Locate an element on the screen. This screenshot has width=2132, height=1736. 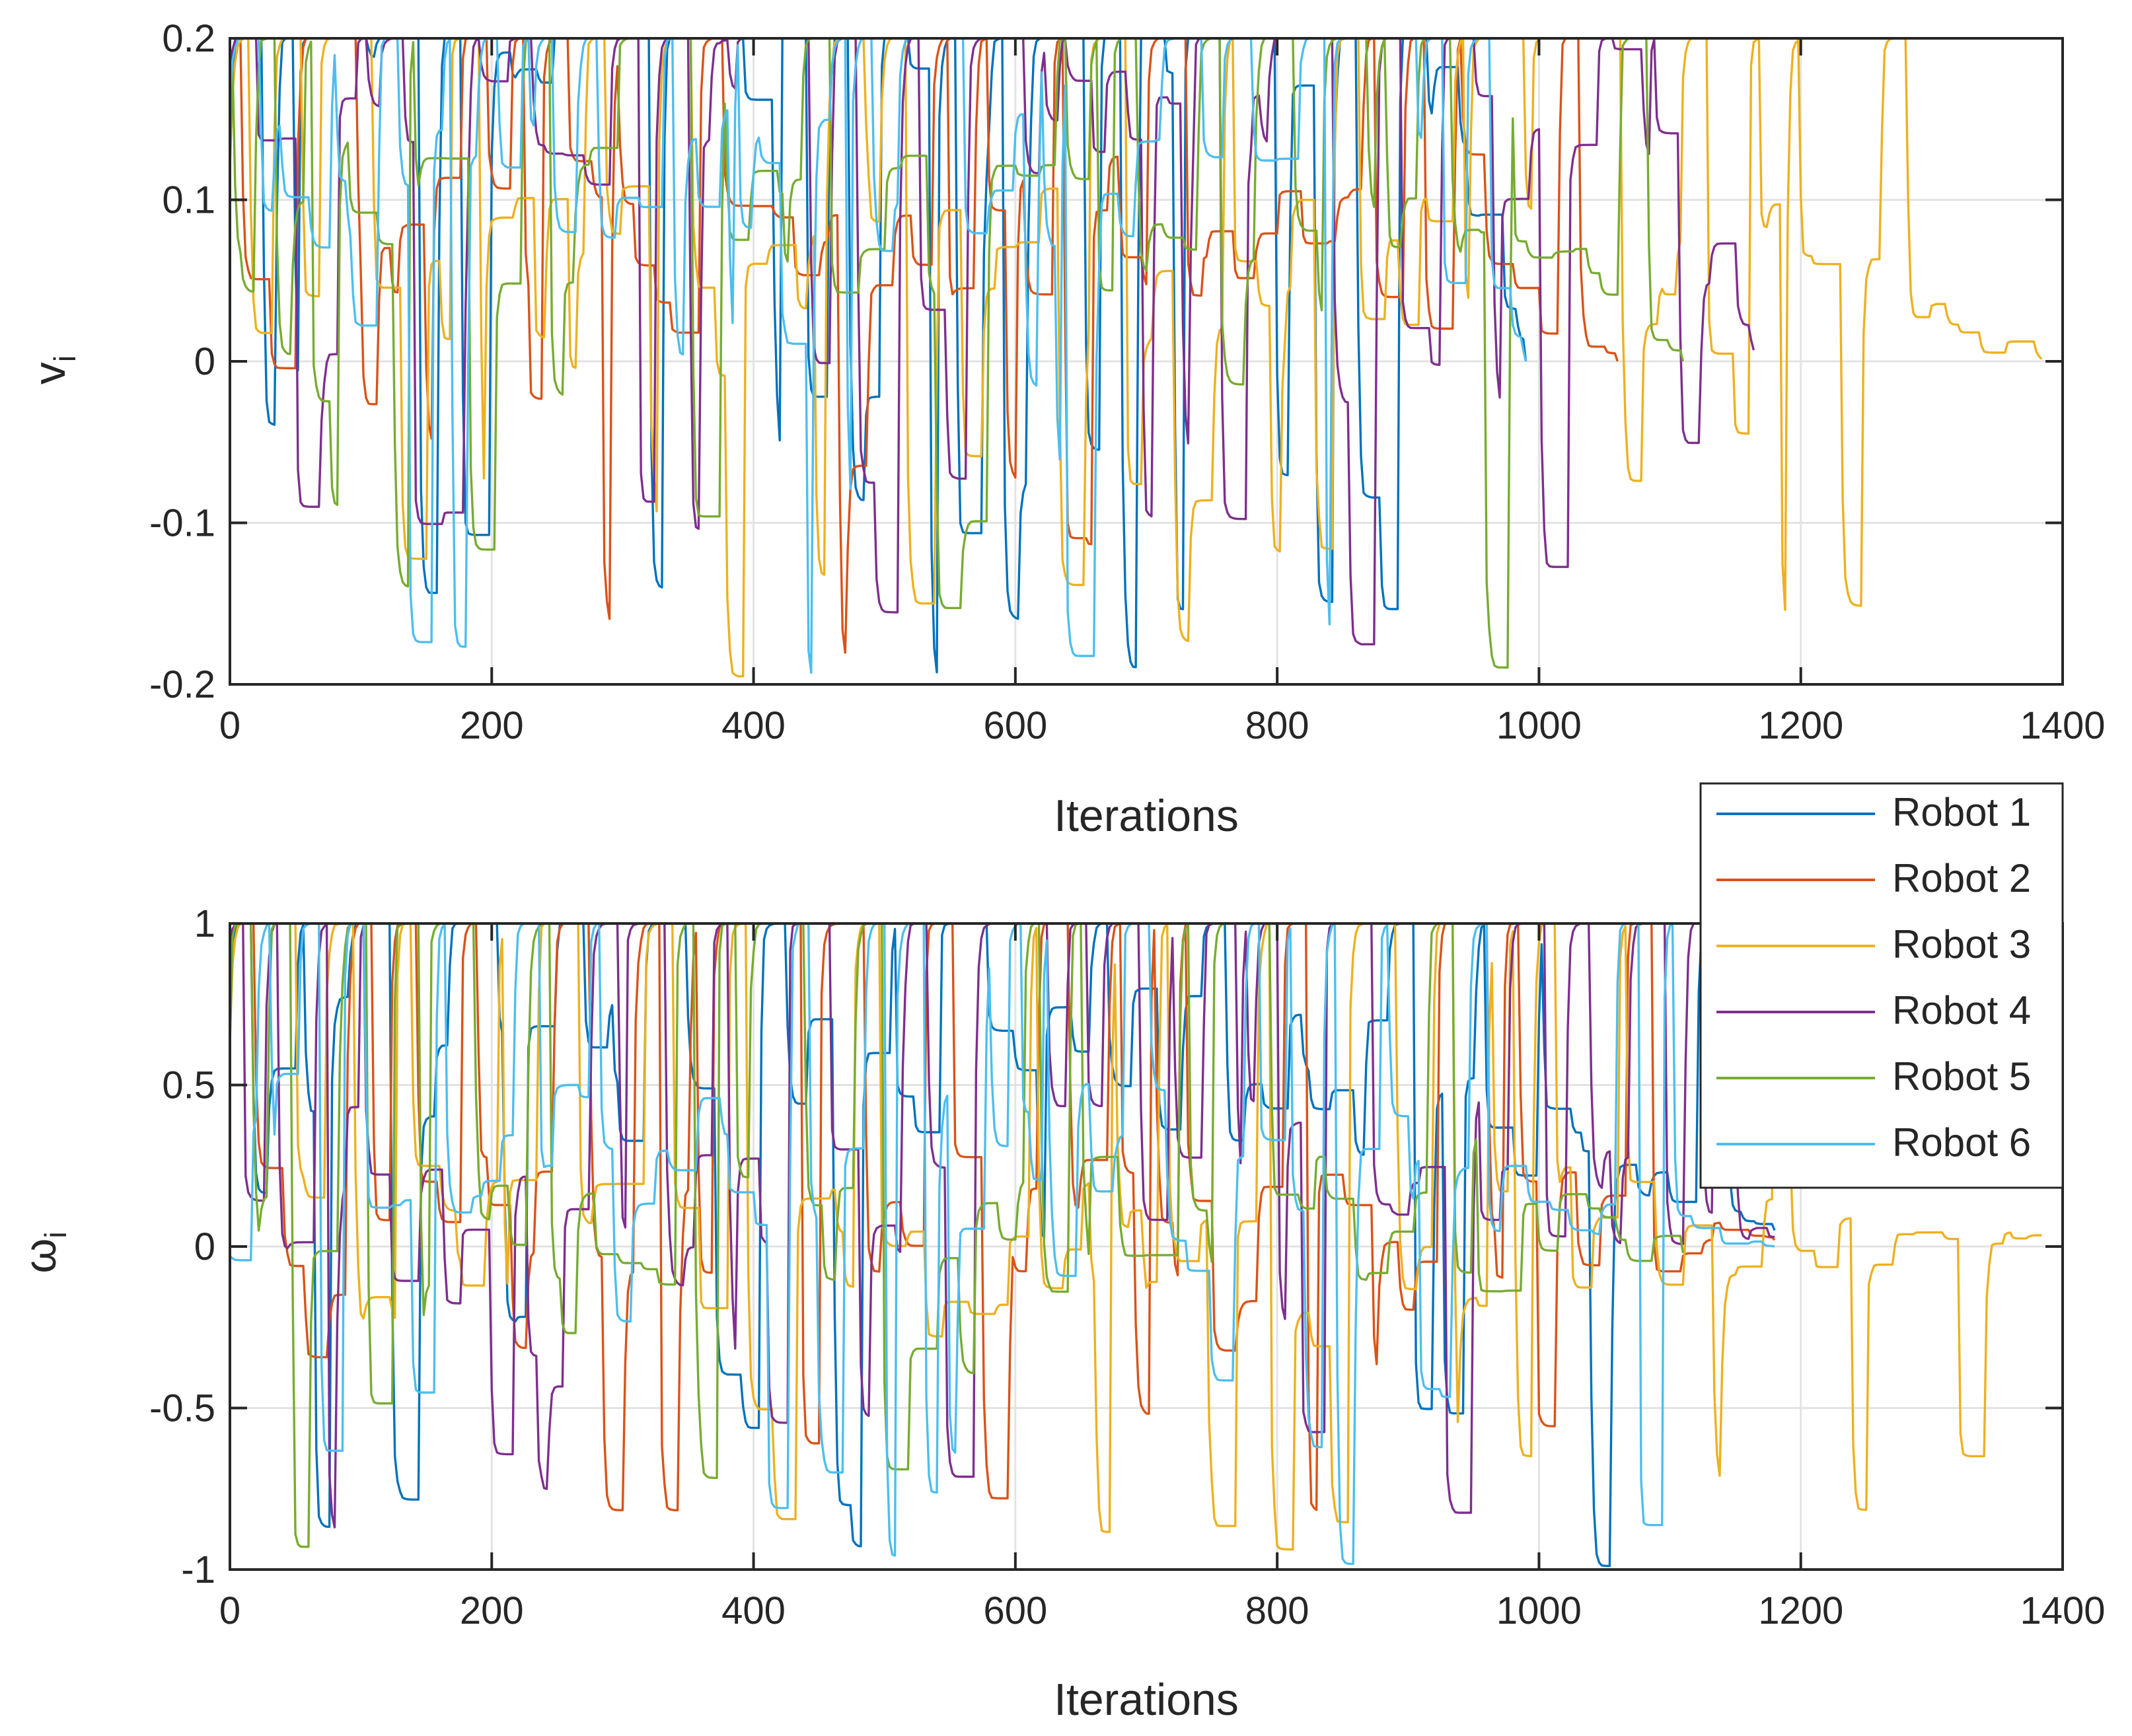
angular-velocity-x-tick-label: 200 is located at coordinates (492, 1610).